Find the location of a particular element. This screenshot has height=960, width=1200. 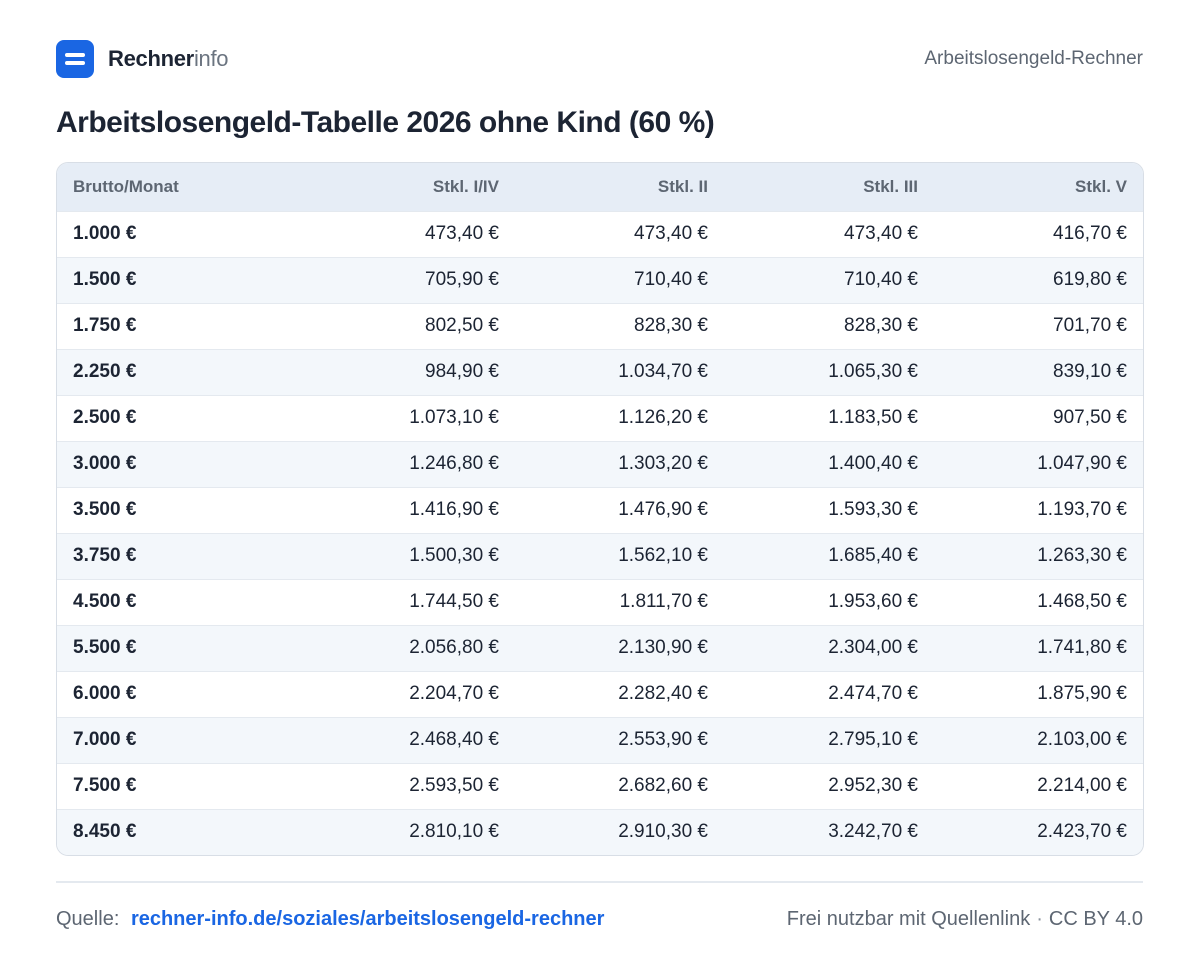

gross-income-cell: 8.450 € is located at coordinates (181, 831).